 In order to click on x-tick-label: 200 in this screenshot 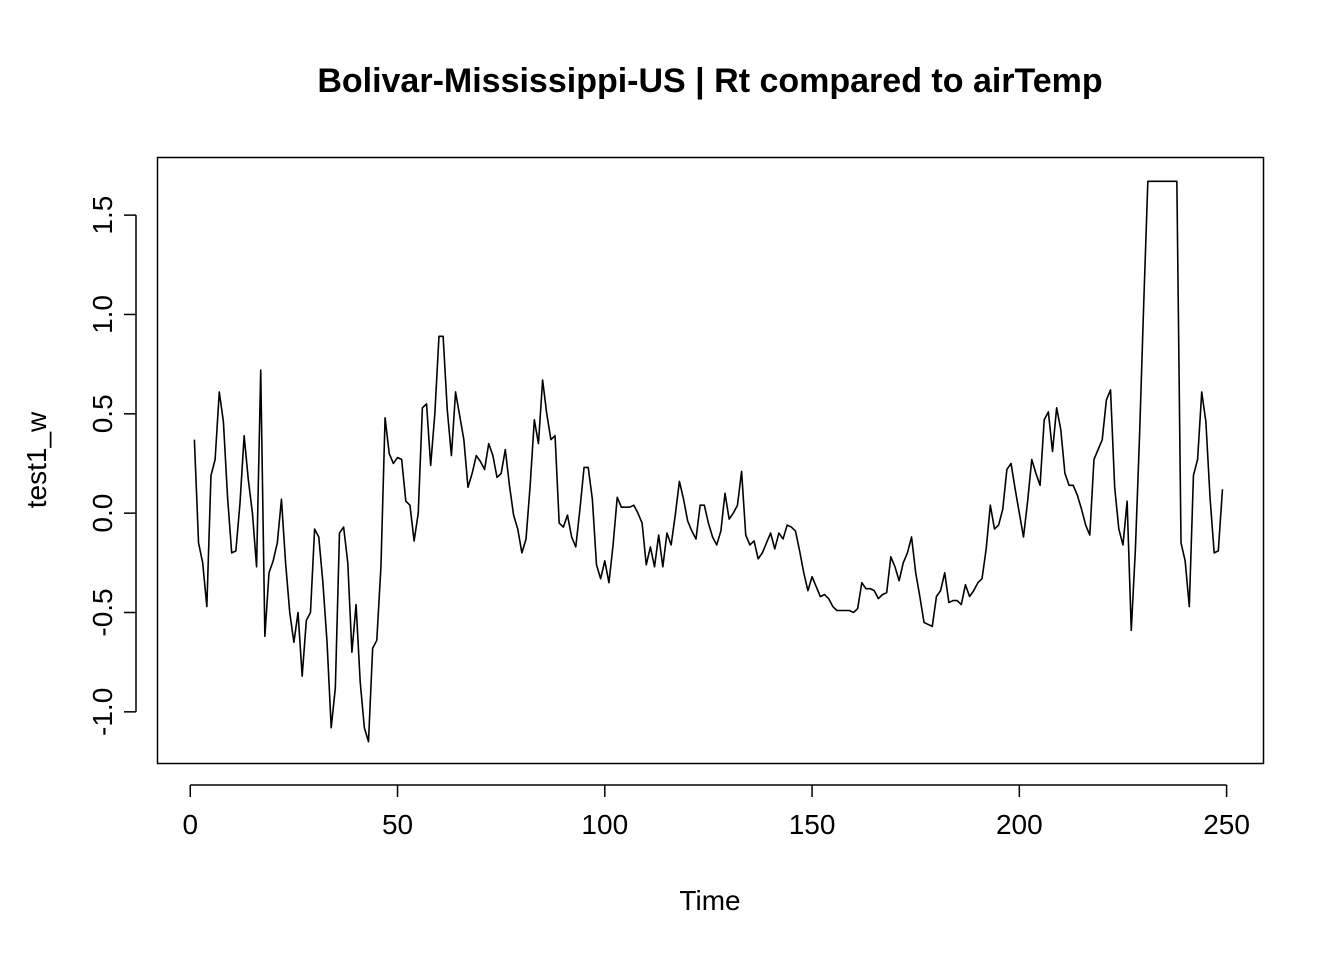, I will do `click(1019, 824)`.